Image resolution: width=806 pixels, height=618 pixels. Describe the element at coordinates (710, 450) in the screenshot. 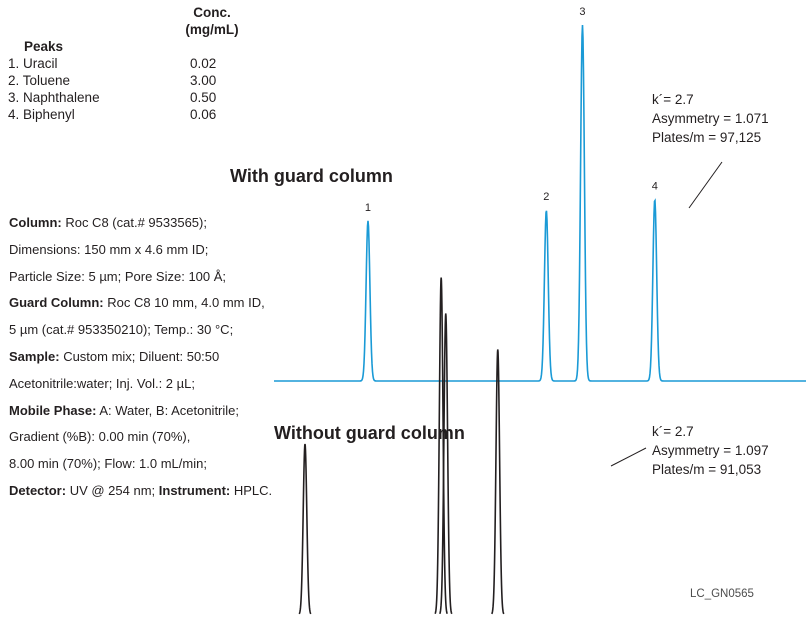

I see `peak-stat: Asymmetry = 1.097` at that location.